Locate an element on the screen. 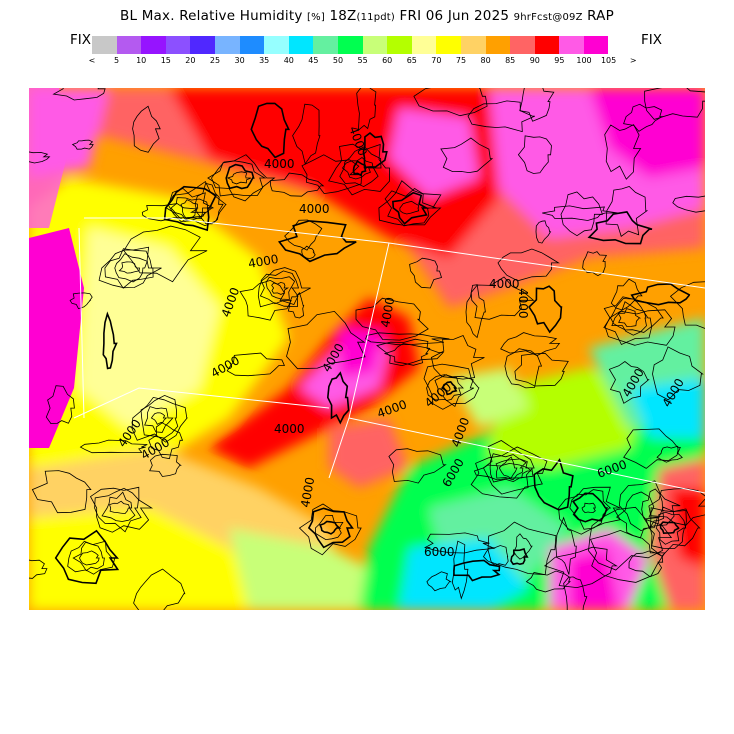  title-init: 9hrFcst@09Z is located at coordinates (548, 17).